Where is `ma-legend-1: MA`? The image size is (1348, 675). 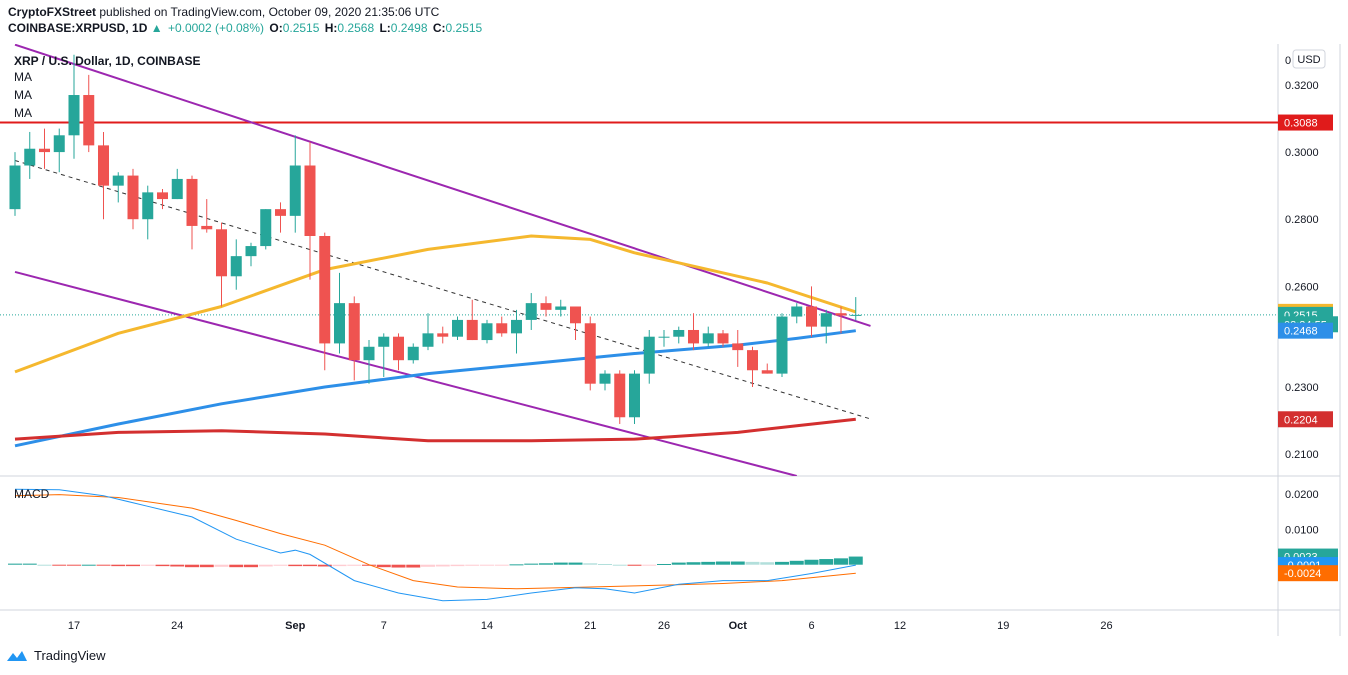
ma-legend-1: MA is located at coordinates (23, 77).